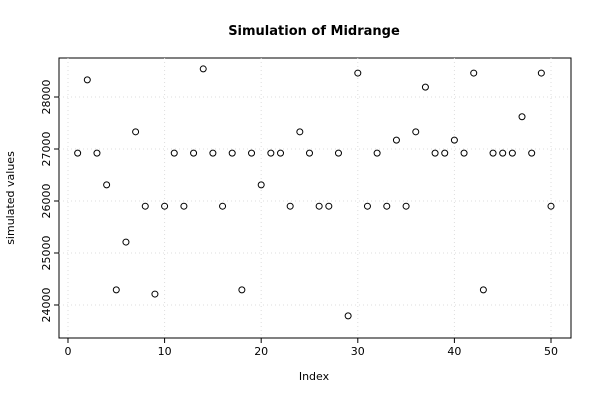  What do you see at coordinates (46, 148) in the screenshot?
I see `y-tick-label: 27000` at bounding box center [46, 148].